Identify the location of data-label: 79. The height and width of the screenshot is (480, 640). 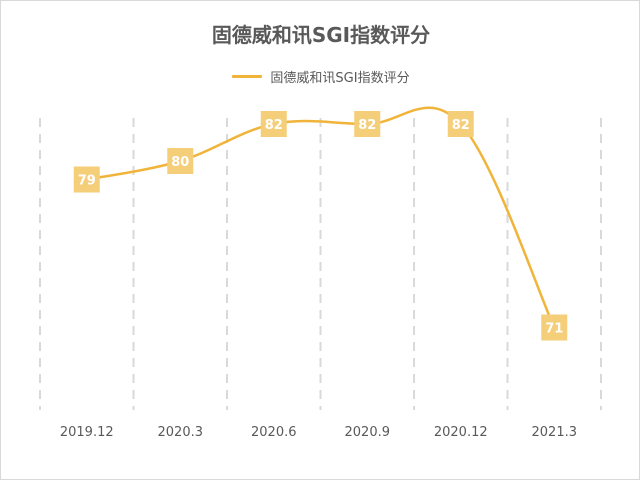
(87, 181).